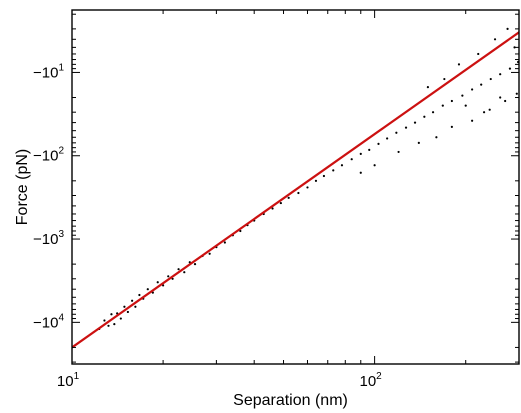  Describe the element at coordinates (48, 71) in the screenshot. I see `y-tick-label: −101` at that location.